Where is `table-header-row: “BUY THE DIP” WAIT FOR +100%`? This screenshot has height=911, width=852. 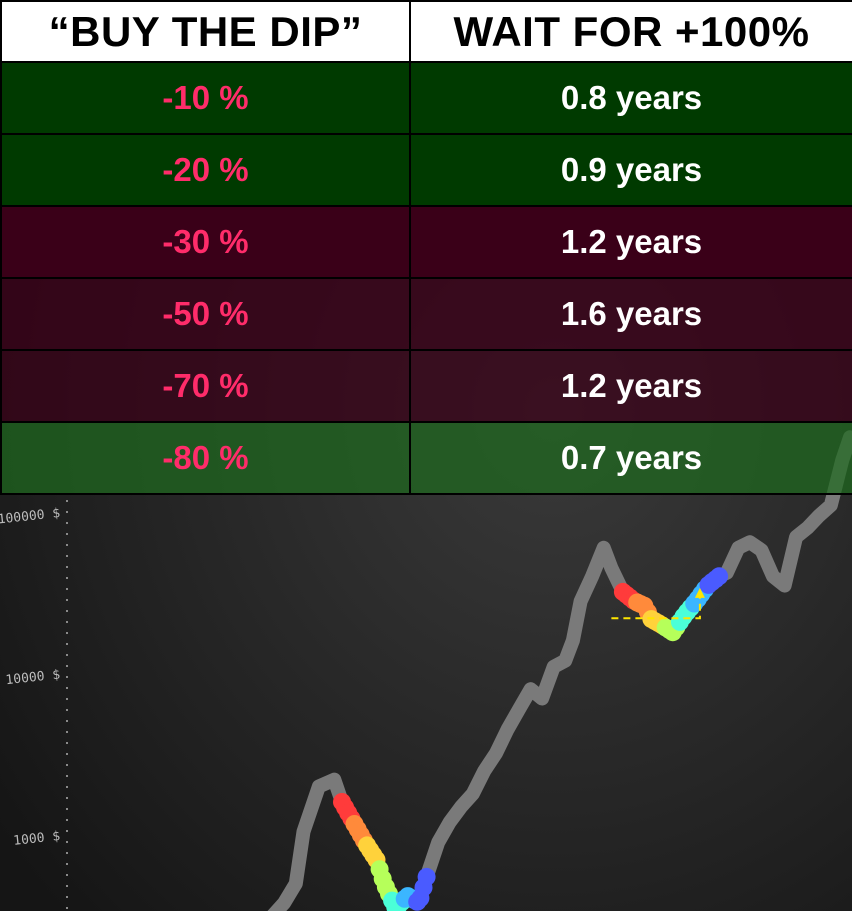 table-header-row: “BUY THE DIP” WAIT FOR +100% is located at coordinates (426, 31).